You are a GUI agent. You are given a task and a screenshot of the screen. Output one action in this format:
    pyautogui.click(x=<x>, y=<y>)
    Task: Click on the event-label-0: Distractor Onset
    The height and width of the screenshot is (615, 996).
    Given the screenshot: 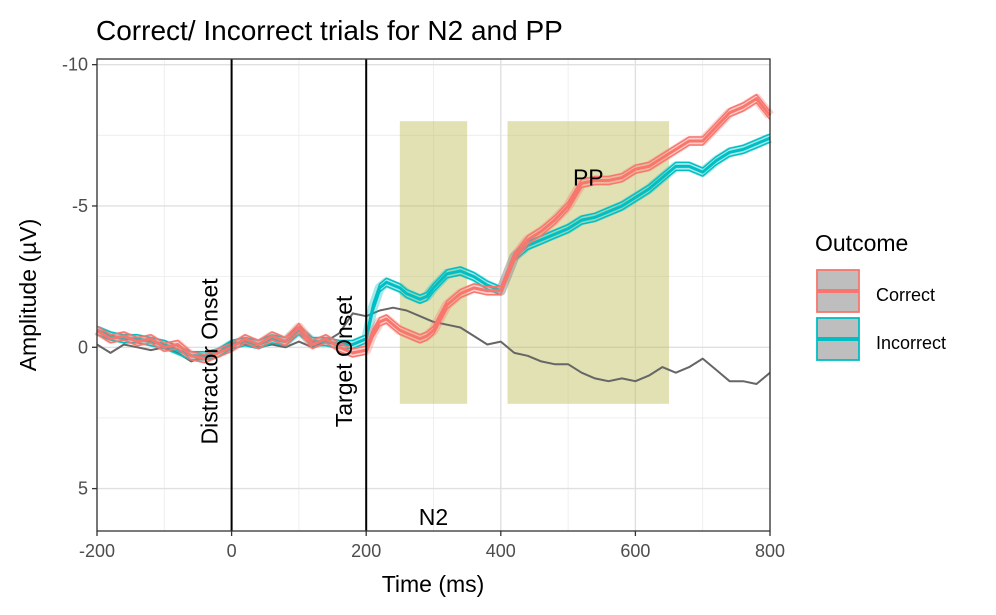 What is the action you would take?
    pyautogui.click(x=210, y=361)
    